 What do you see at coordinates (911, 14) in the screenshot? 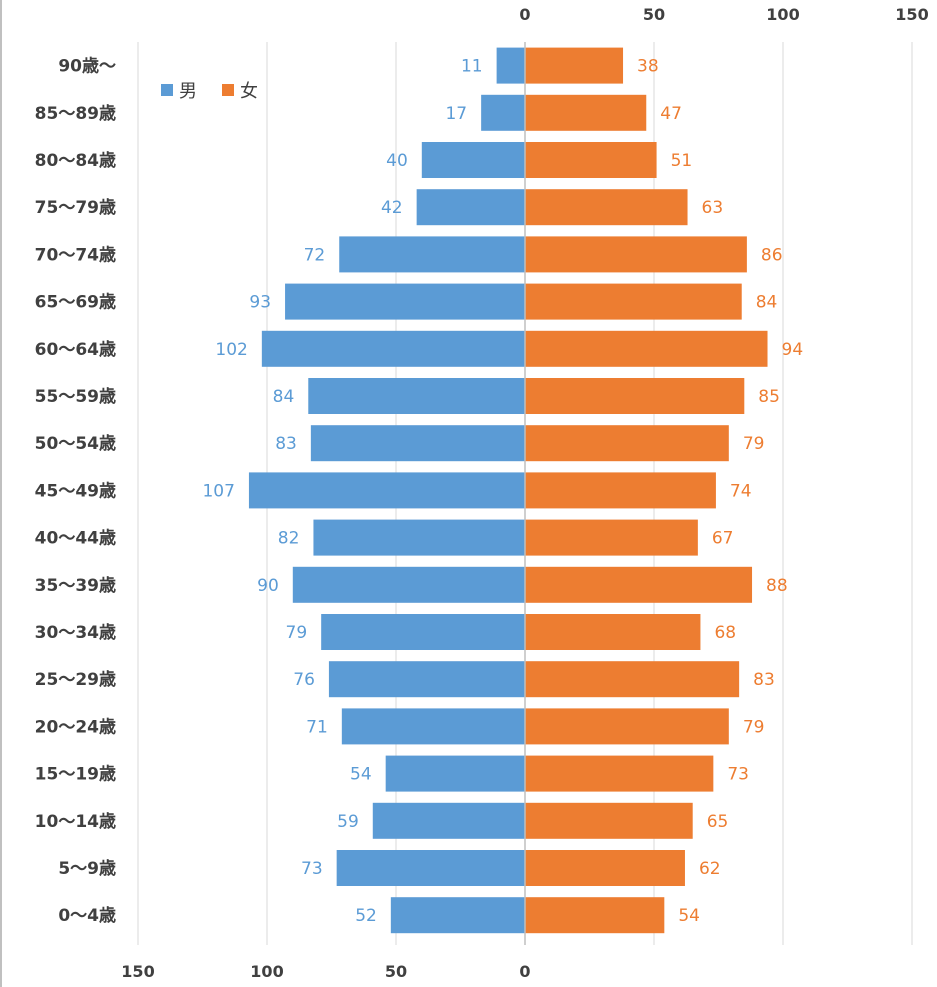
I see `top-tick-3: 150` at bounding box center [911, 14].